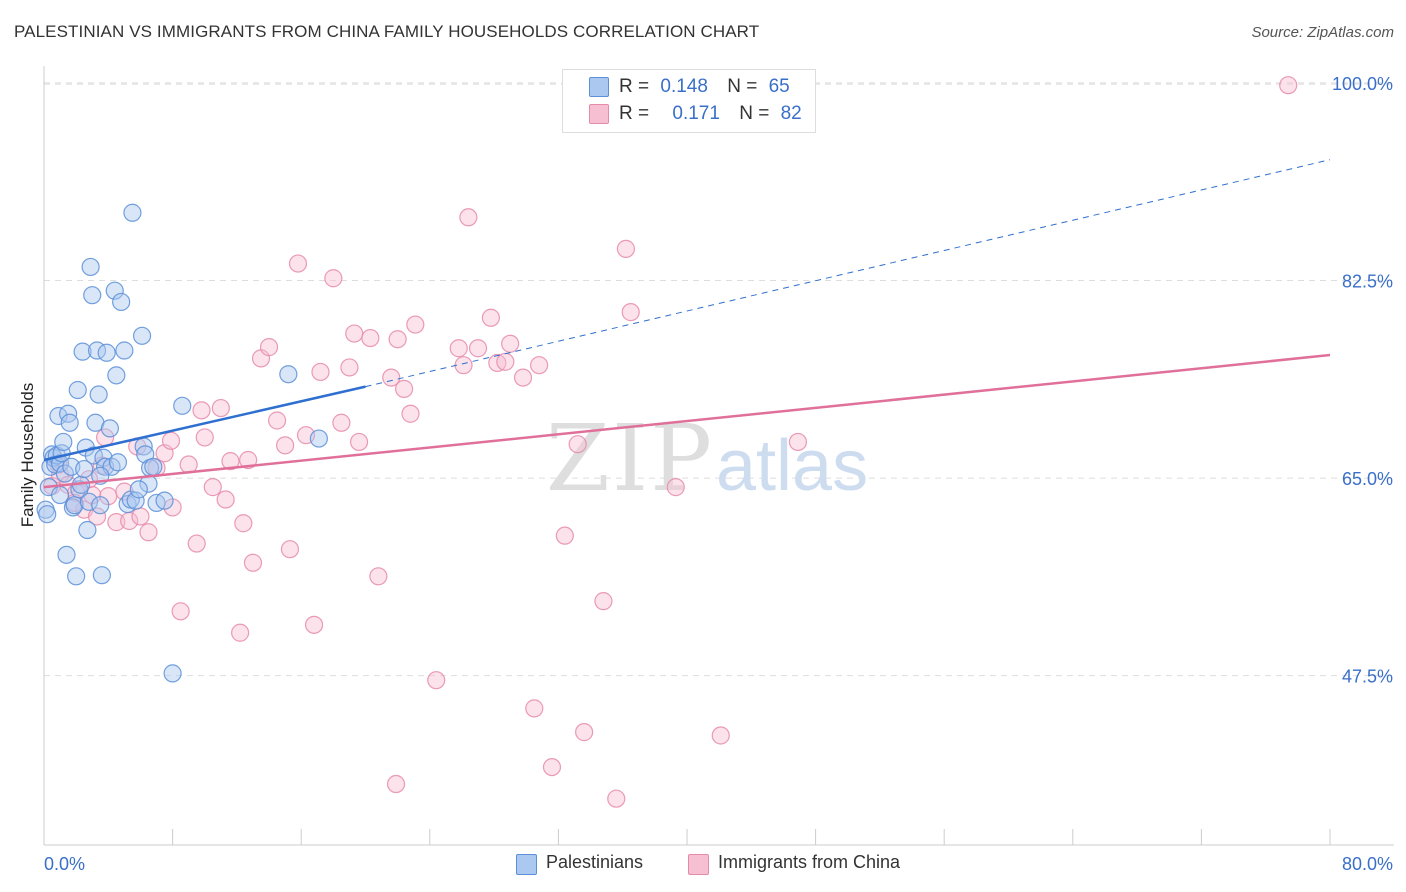  Describe the element at coordinates (1367, 479) in the screenshot. I see `y-tick-label: 65.0%` at that location.